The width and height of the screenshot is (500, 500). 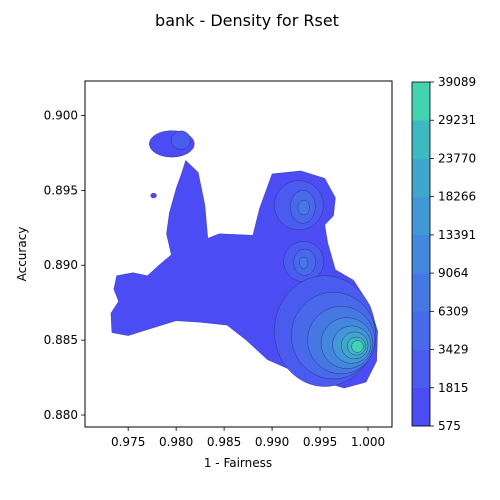 I want to click on y-tick-label: 0.885, so click(x=61, y=340).